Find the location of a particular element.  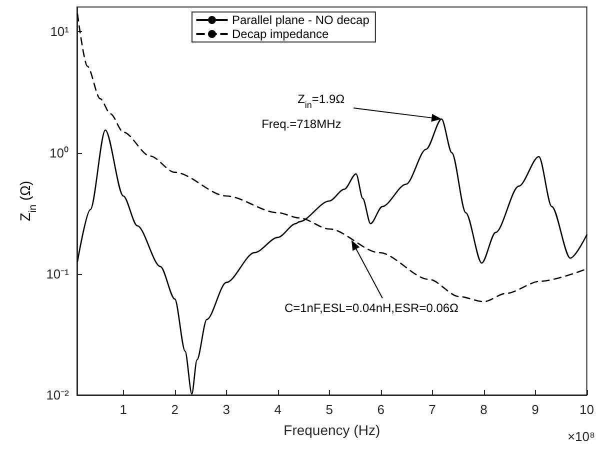

x-tick-label: 5 is located at coordinates (329, 409).